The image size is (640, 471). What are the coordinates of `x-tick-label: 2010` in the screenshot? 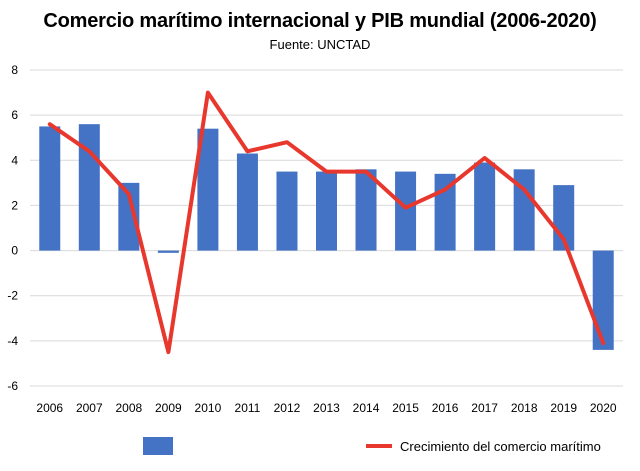 It's located at (208, 408).